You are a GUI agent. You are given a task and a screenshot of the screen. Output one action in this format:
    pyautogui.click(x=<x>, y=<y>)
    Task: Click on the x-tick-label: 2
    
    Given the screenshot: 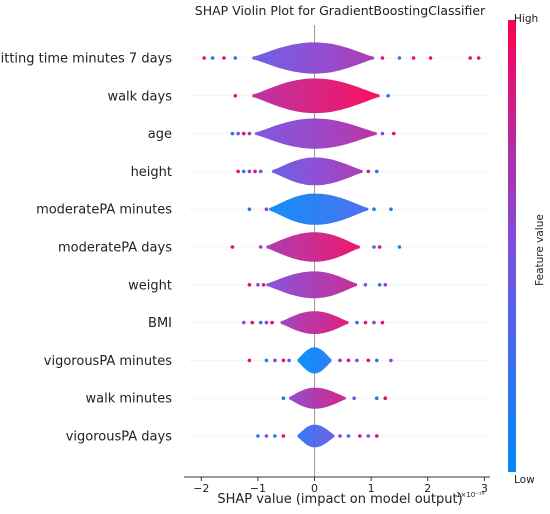 What is the action you would take?
    pyautogui.click(x=427, y=488)
    